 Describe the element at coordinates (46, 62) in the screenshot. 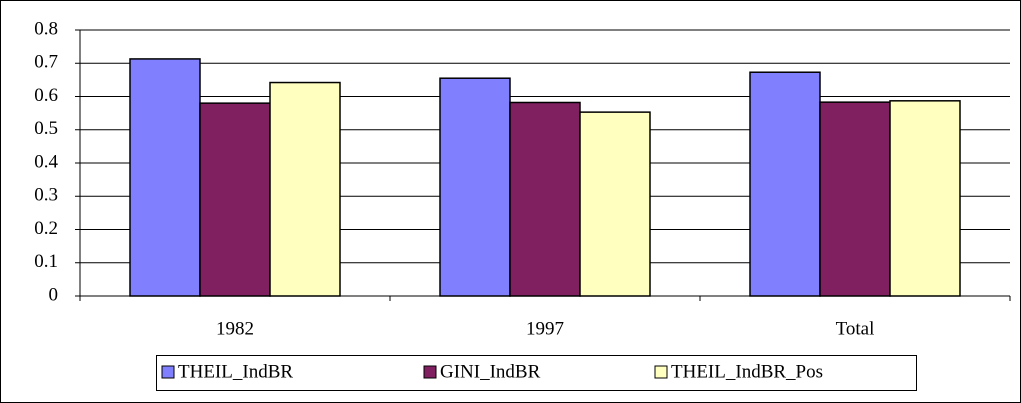

I see `y-tick-label: 0.7` at that location.